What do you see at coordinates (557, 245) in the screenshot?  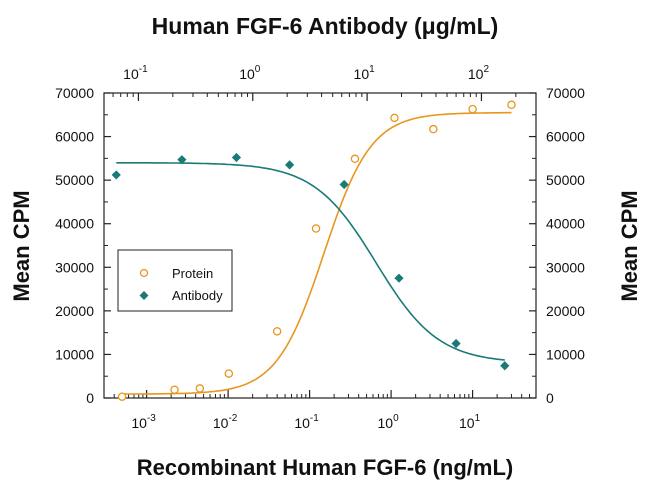 I see `right-axis-ticks: 0 10000 20000 30000 40000 50000 60000 70000` at bounding box center [557, 245].